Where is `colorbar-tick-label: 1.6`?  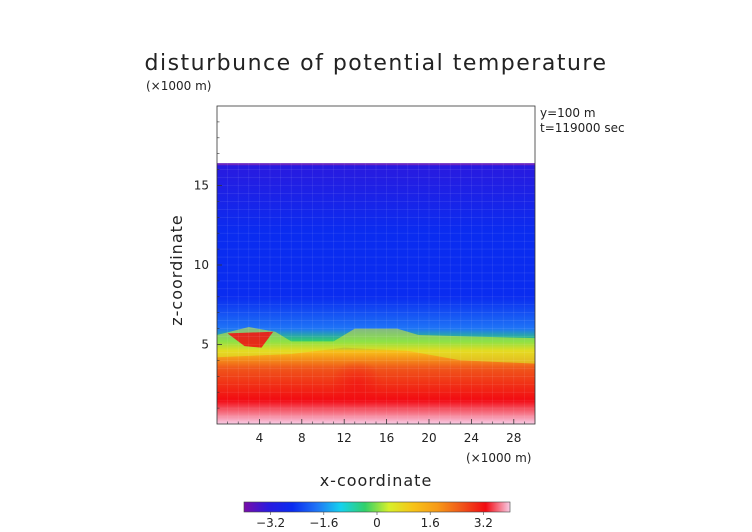
colorbar-tick-label: 1.6 is located at coordinates (430, 523).